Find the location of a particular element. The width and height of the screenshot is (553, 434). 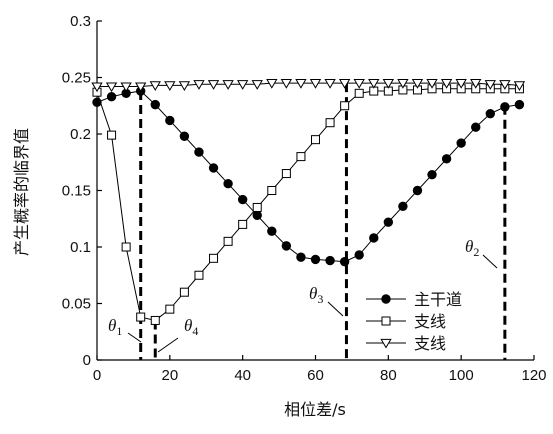

y-tick-label: 0.2 is located at coordinates (80, 134).